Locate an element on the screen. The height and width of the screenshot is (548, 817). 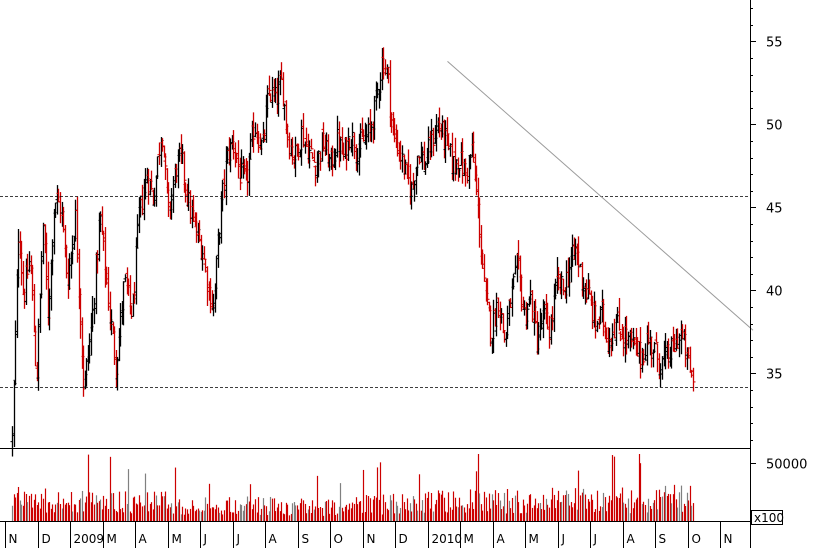
price-tick-label: 40 is located at coordinates (774, 292).